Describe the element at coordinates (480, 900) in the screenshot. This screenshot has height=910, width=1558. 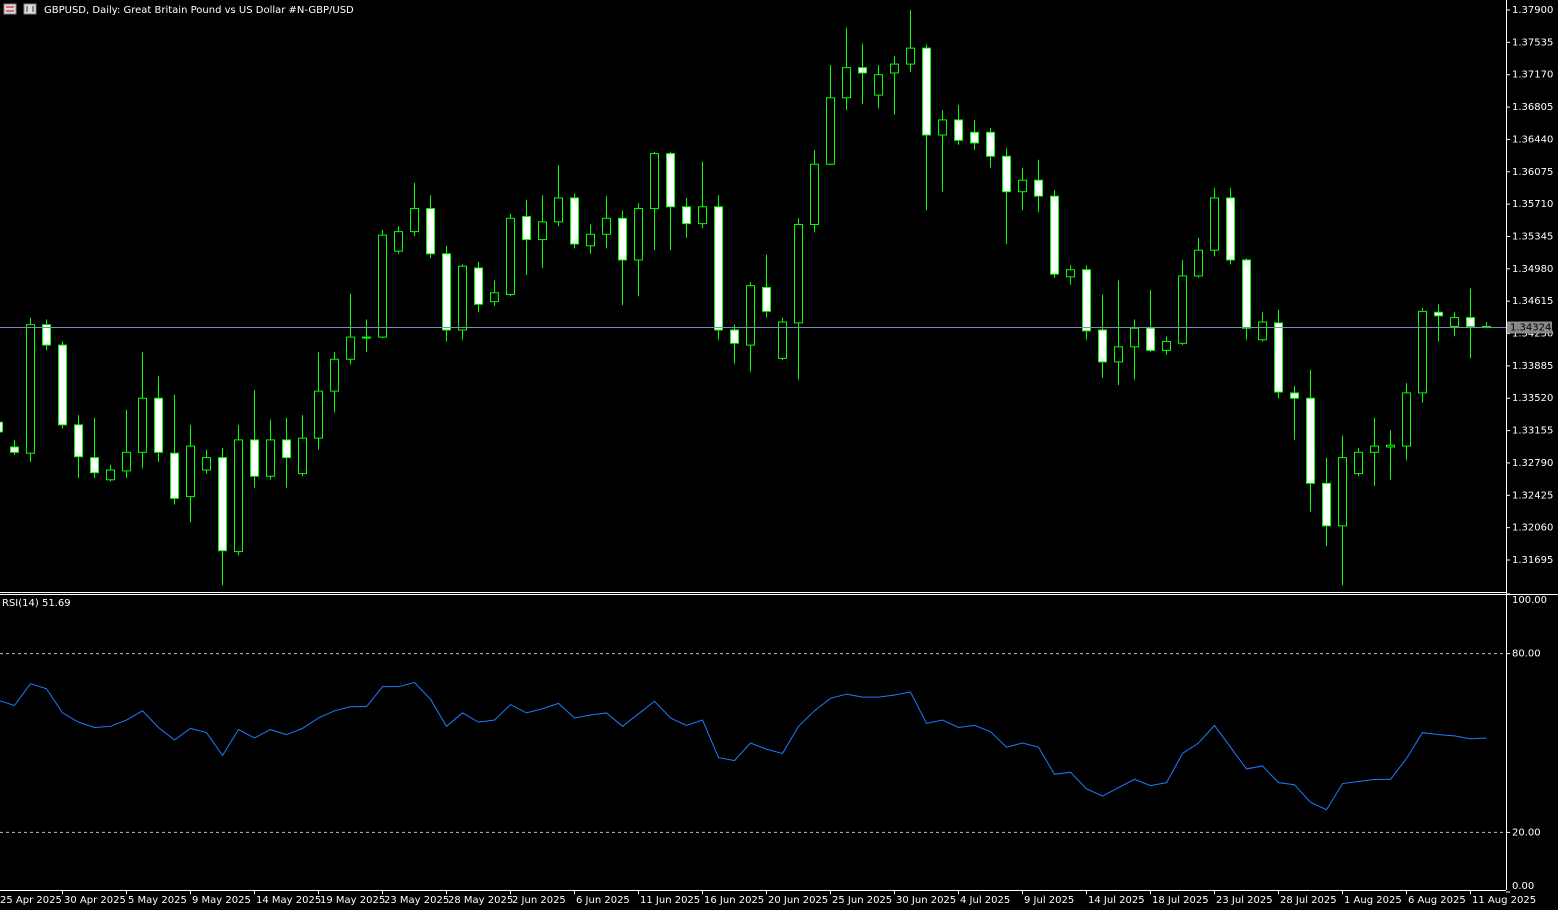
I see `x-tick-label: 28 May 2025` at that location.